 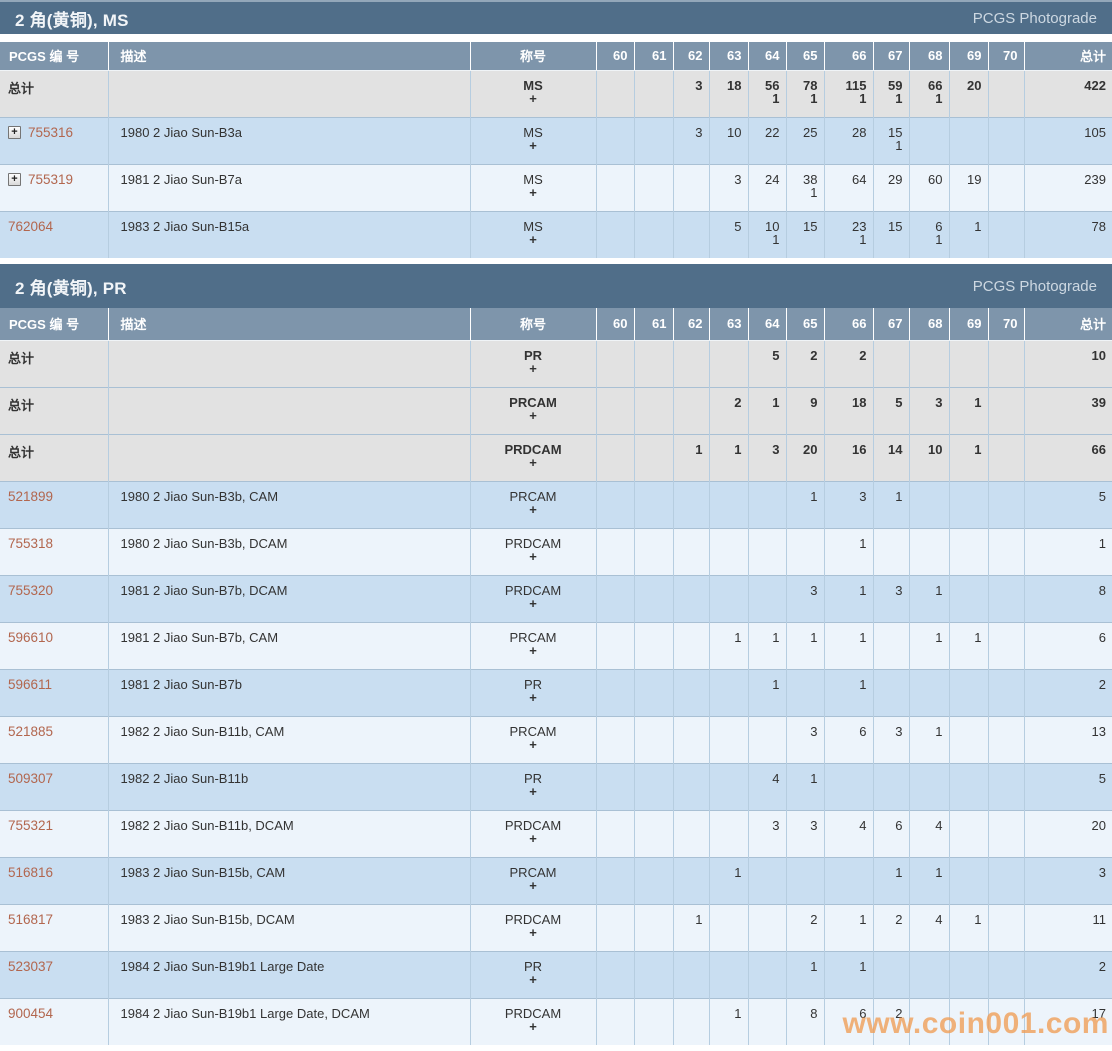 I want to click on row-total: 78, so click(x=1098, y=226).